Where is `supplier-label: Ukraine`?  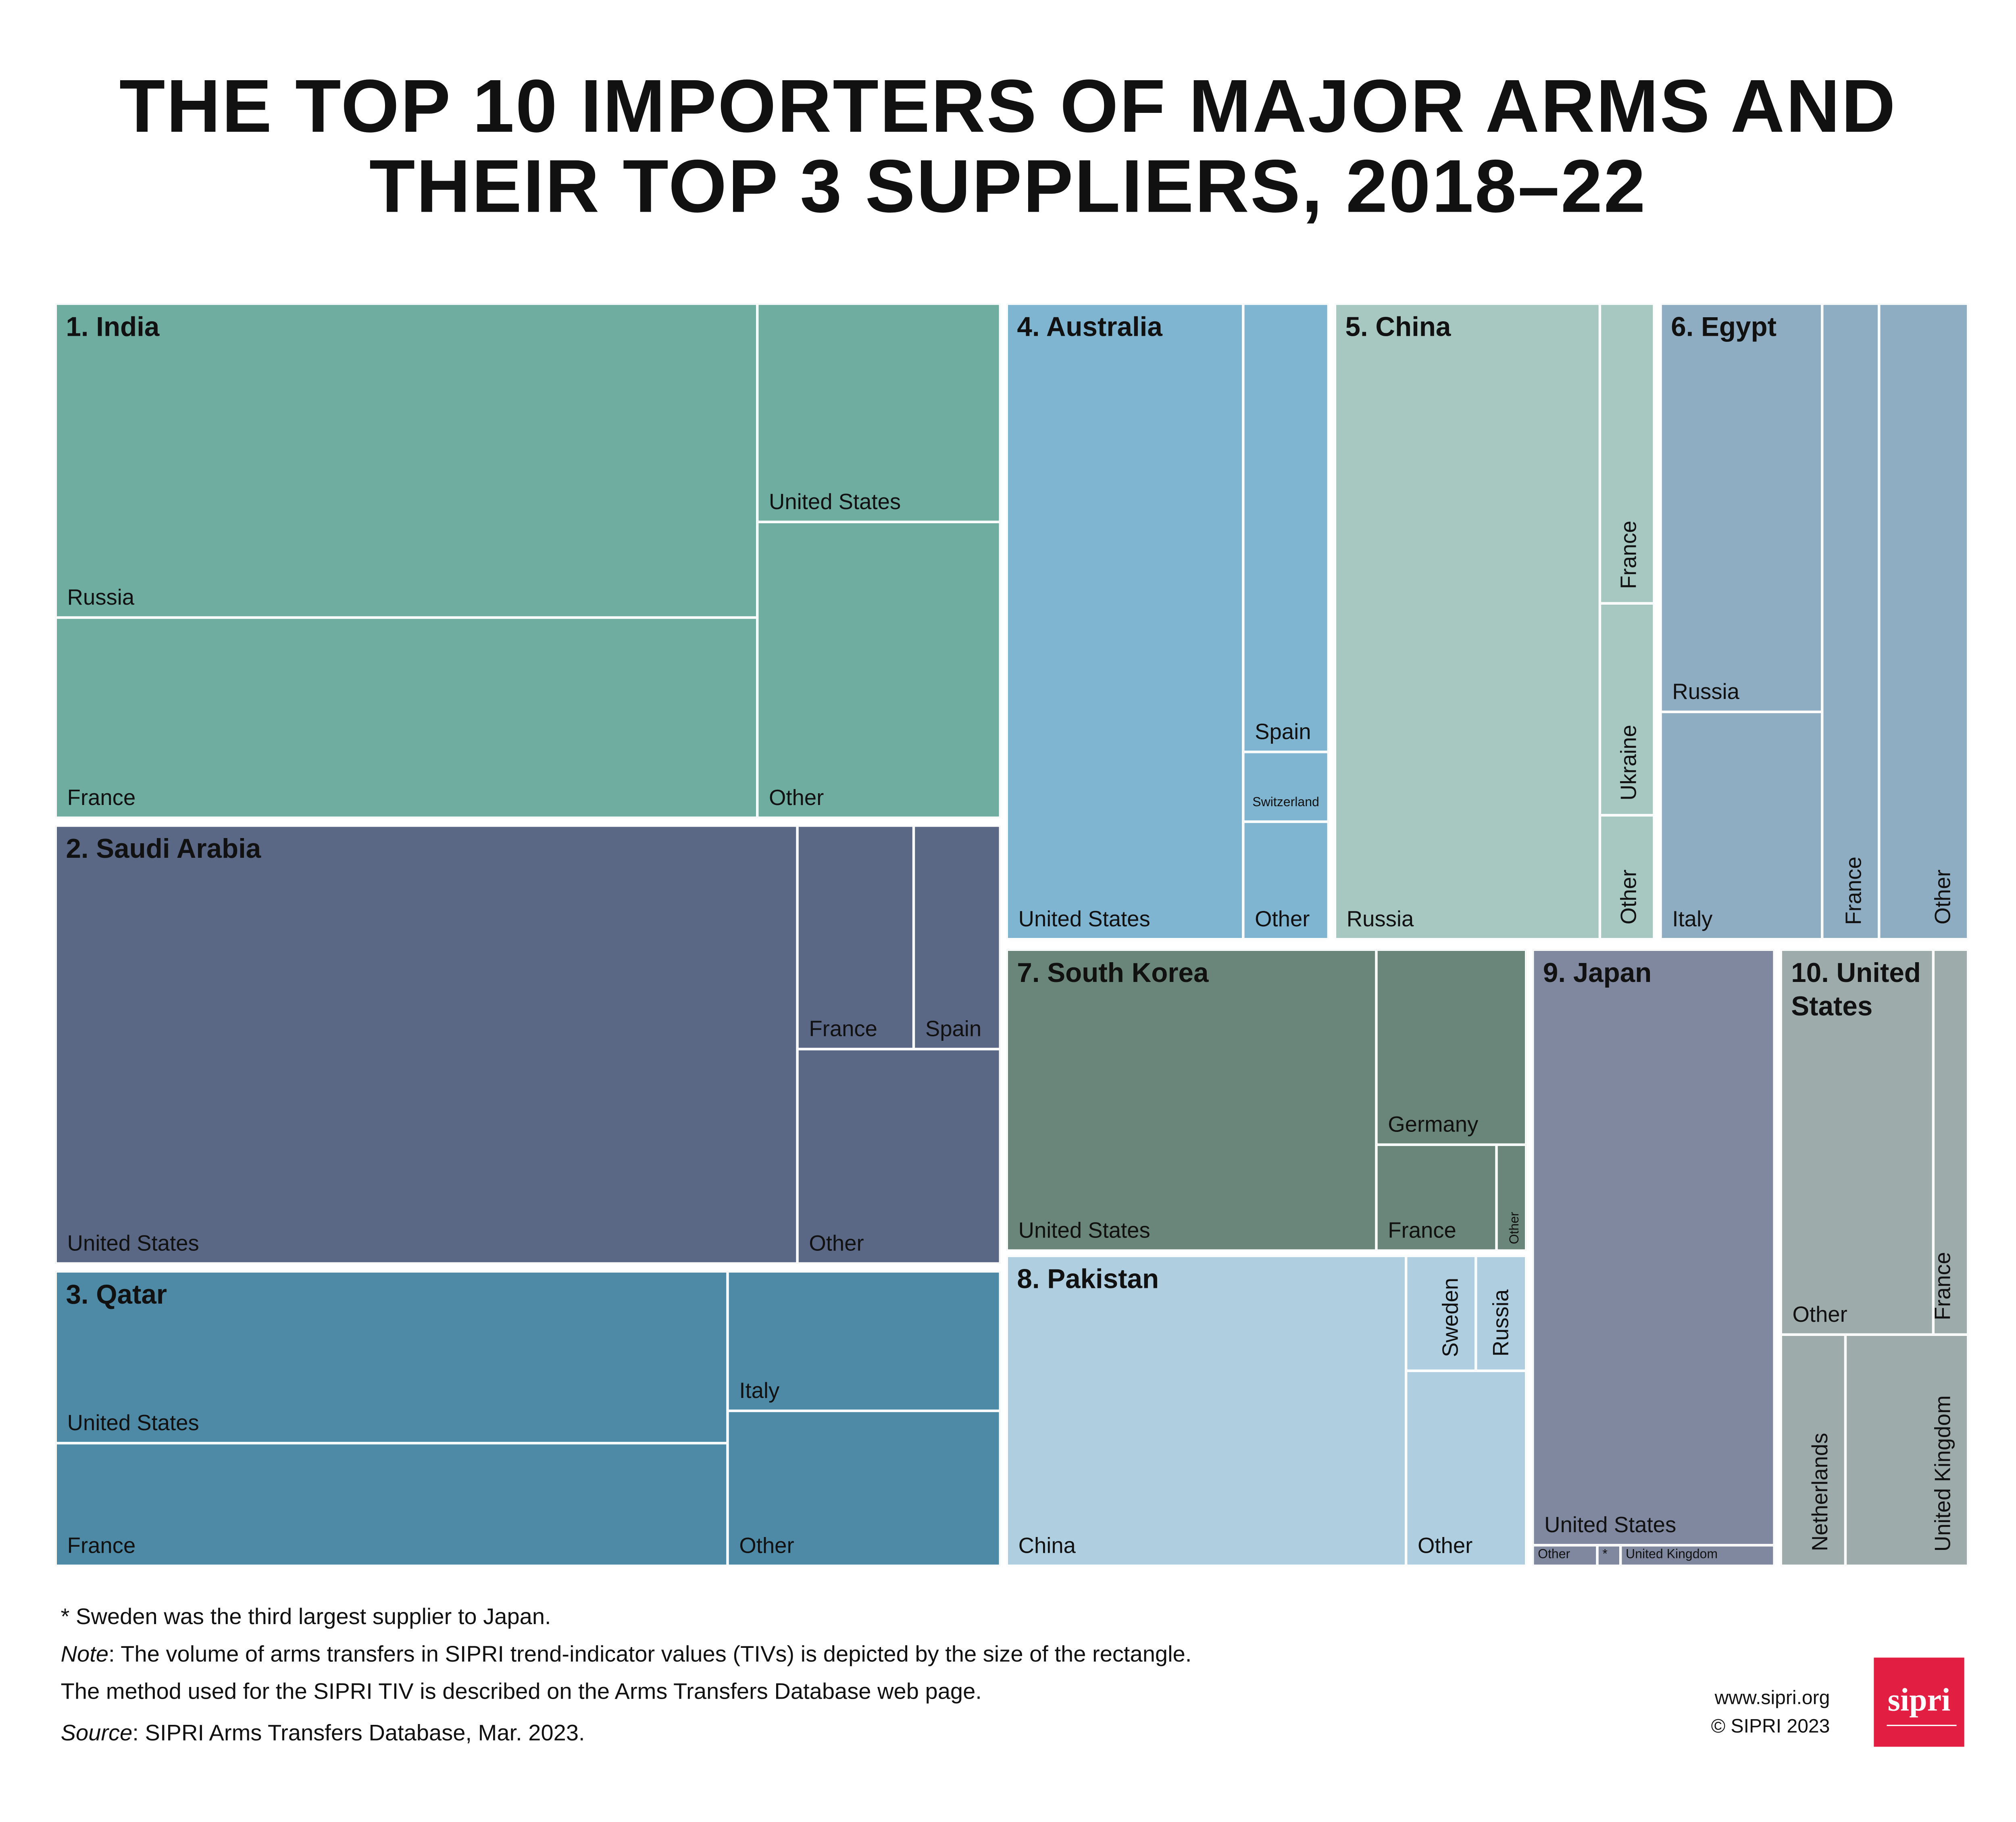
supplier-label: Ukraine is located at coordinates (1628, 763).